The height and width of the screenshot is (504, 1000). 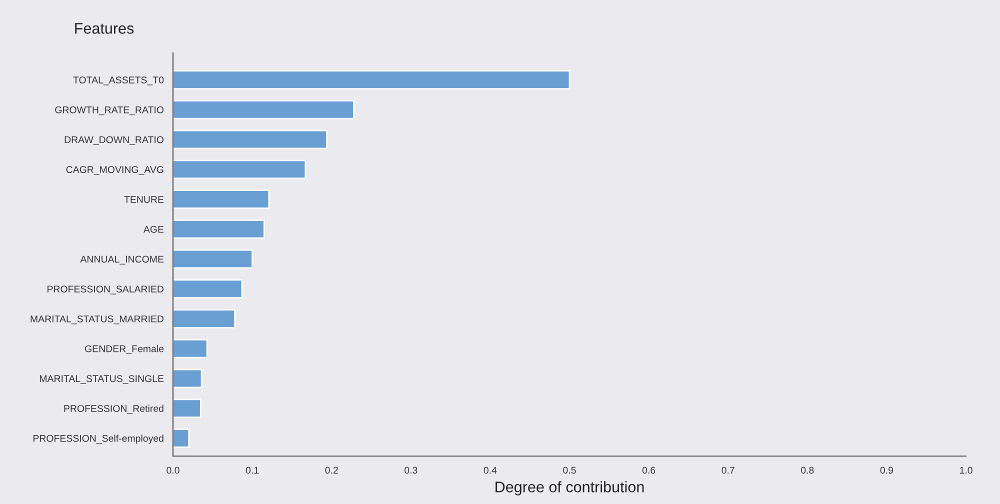 What do you see at coordinates (98, 439) in the screenshot?
I see `y-tick-label: PROFESSION_Self-employed` at bounding box center [98, 439].